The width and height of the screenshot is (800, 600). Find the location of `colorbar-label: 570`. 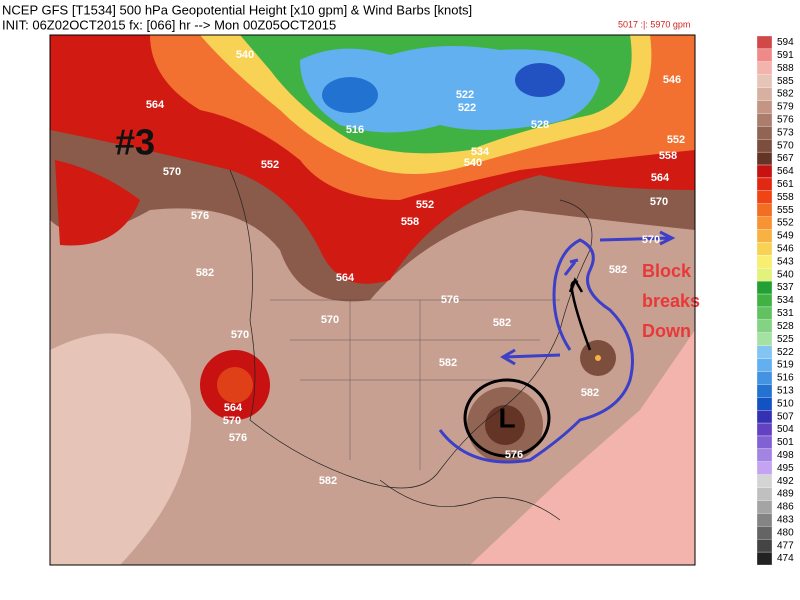

colorbar-label: 570 is located at coordinates (785, 145).